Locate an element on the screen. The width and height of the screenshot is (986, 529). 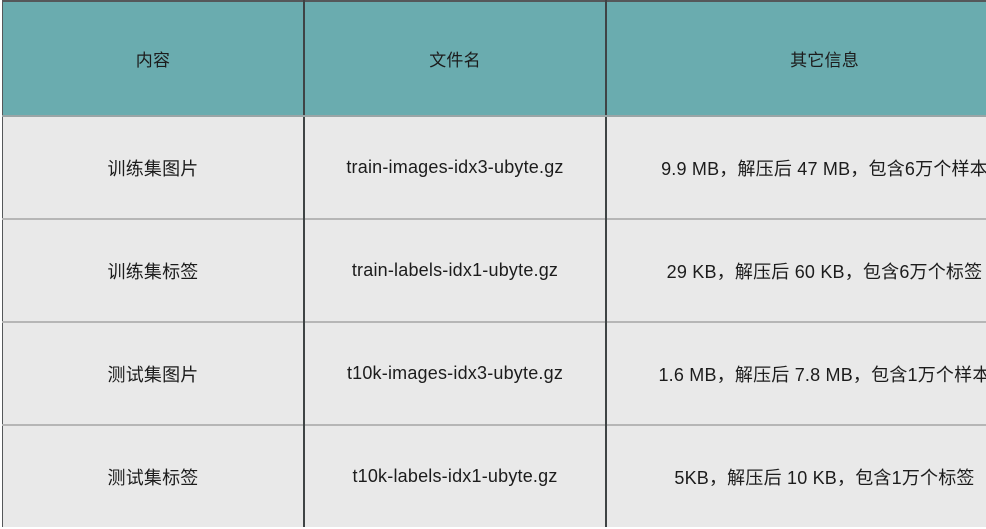
cell-filename: t10k-labels-idx1-ubyte.gz is located at coordinates (455, 475).